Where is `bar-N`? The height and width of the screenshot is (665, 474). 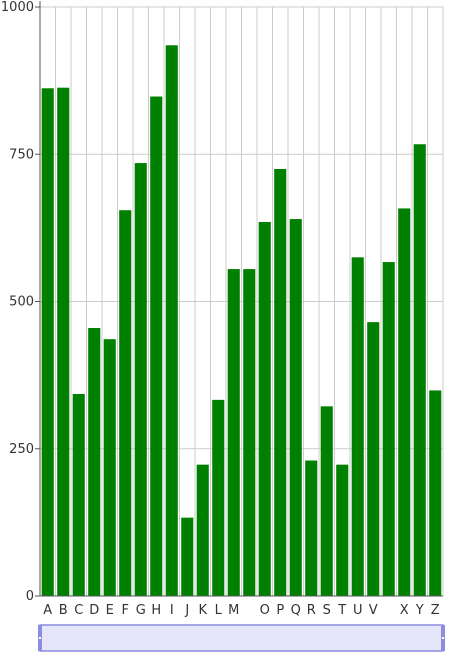 bar-N is located at coordinates (249, 432).